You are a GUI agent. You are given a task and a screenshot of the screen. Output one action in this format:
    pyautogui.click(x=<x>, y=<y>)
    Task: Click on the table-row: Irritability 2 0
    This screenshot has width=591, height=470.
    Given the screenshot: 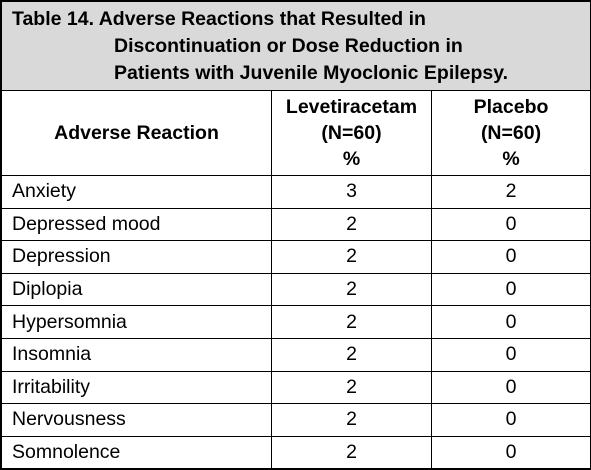 What is the action you would take?
    pyautogui.click(x=296, y=387)
    